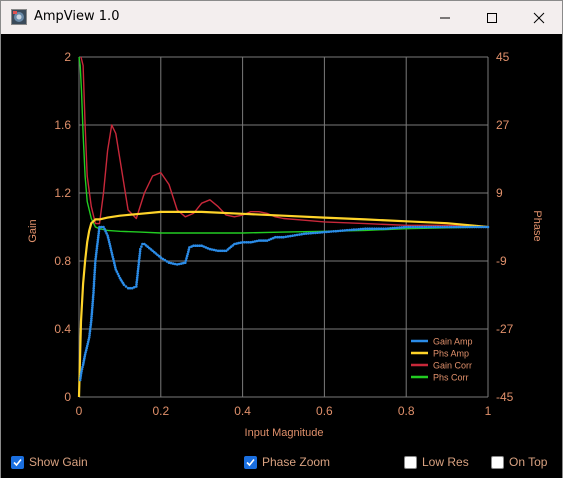  I want to click on y2-tick-label: 45, so click(503, 57).